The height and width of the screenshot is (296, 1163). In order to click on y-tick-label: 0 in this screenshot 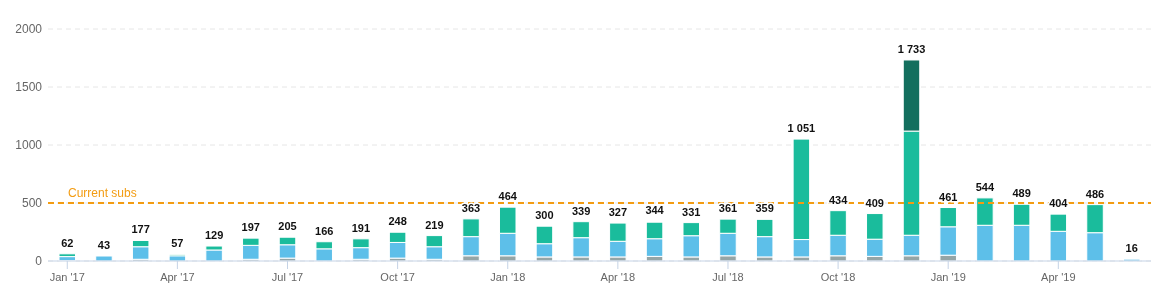, I will do `click(39, 261)`.